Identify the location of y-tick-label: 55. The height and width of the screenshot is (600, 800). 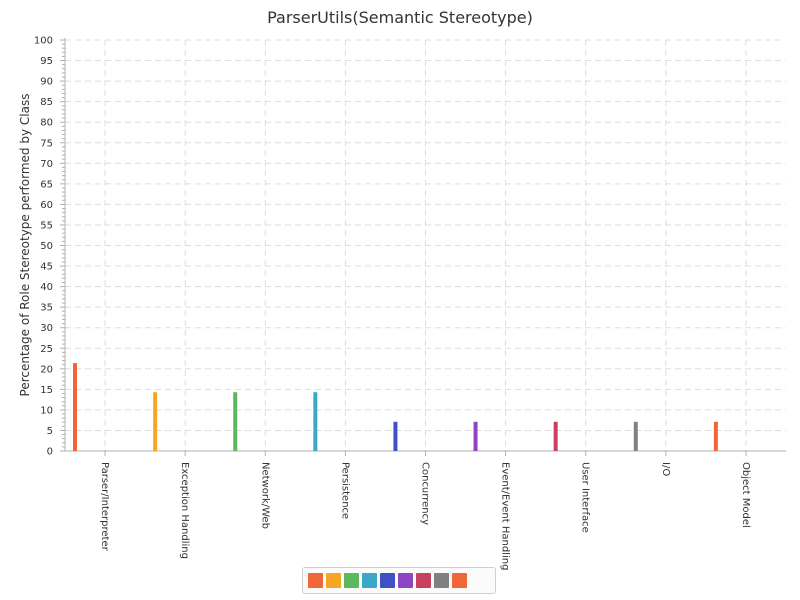
(46, 225).